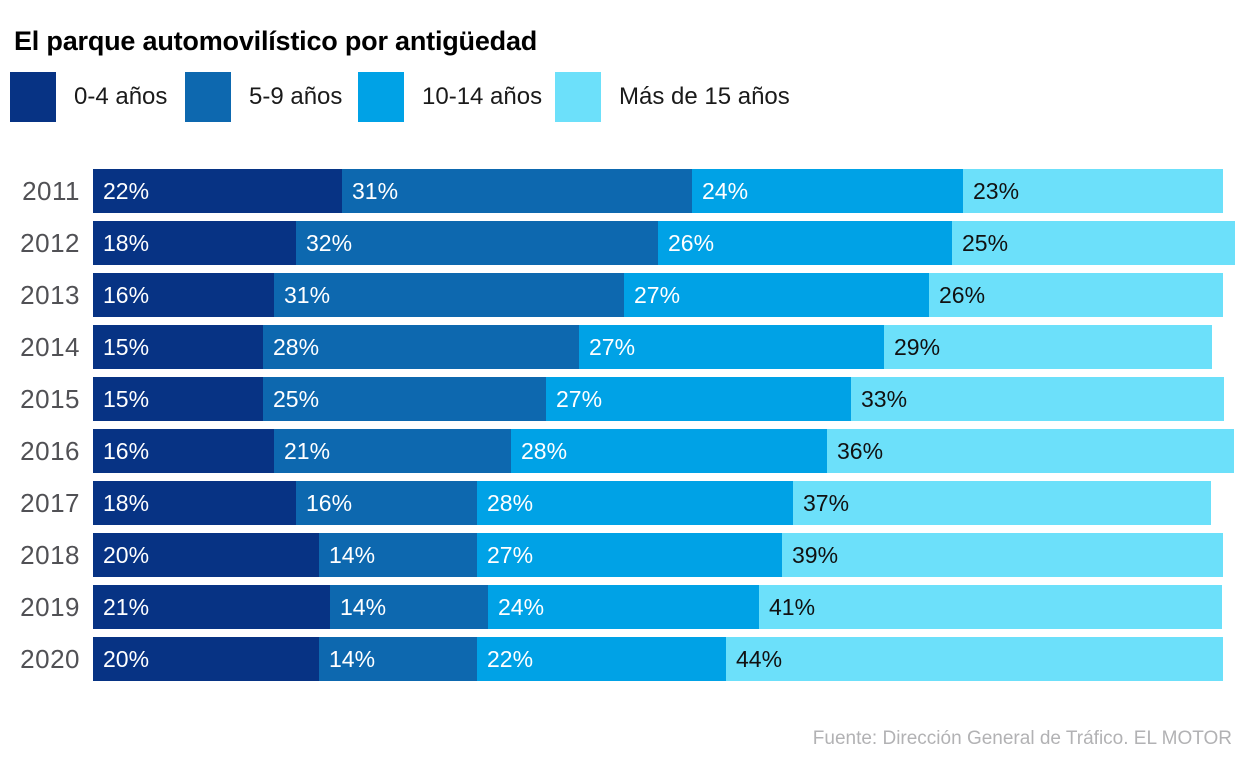 The height and width of the screenshot is (768, 1248). Describe the element at coordinates (1002, 503) in the screenshot. I see `bar-segment: 37%` at that location.